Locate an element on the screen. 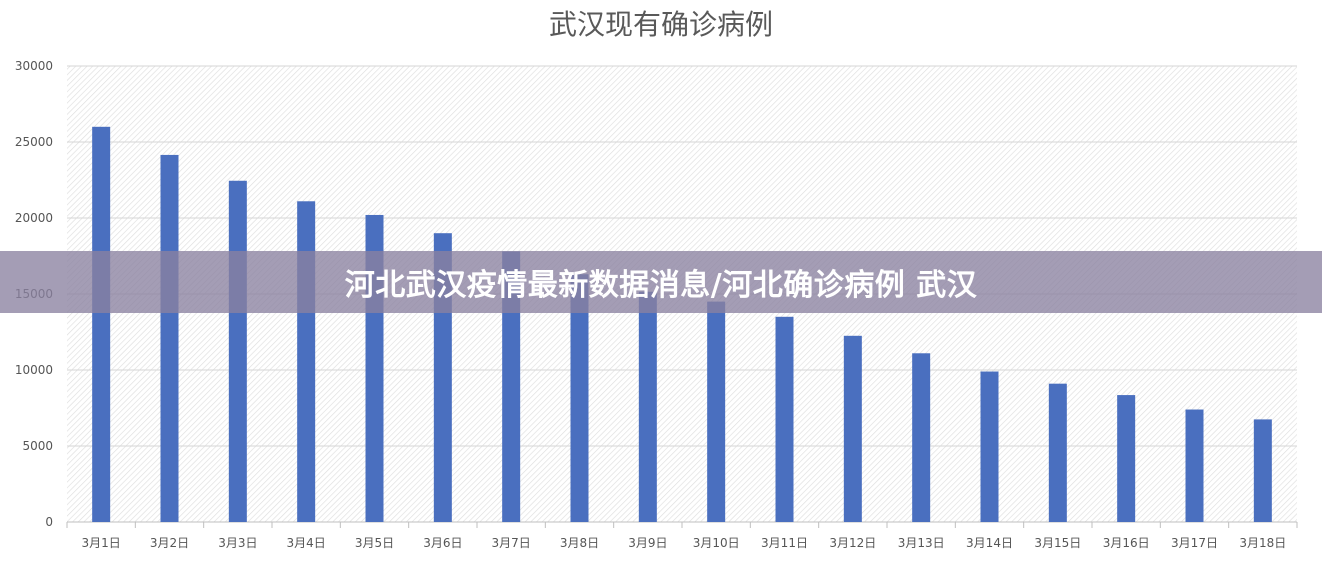 The image size is (1322, 566). x-tick-label: 3月1日 is located at coordinates (101, 543).